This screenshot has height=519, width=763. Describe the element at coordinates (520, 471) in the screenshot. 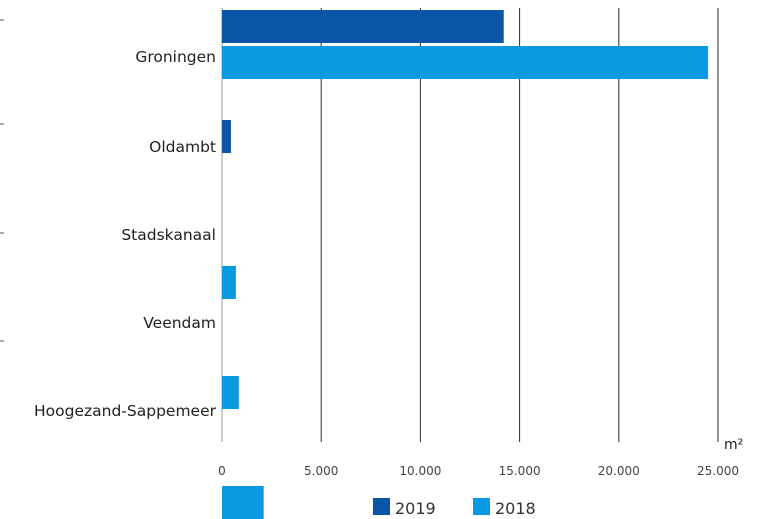

I see `x-tick-label: 15.000` at that location.